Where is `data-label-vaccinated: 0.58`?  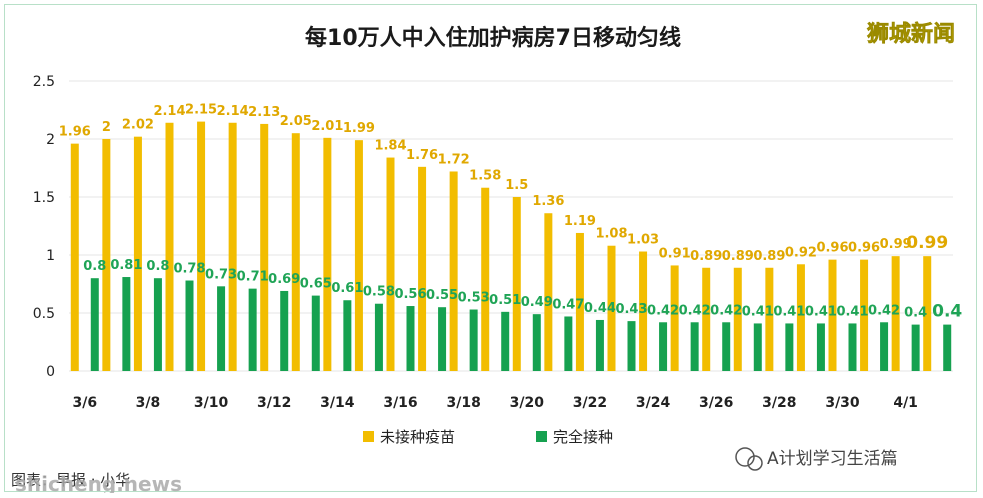
data-label-vaccinated: 0.58 is located at coordinates (379, 292).